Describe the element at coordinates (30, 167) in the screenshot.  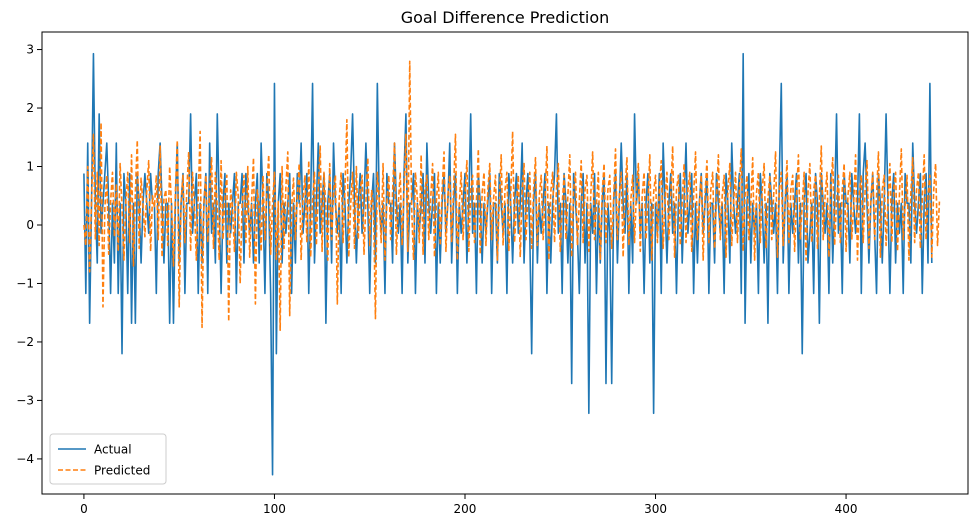
I see `y-tick-label: 1` at that location.